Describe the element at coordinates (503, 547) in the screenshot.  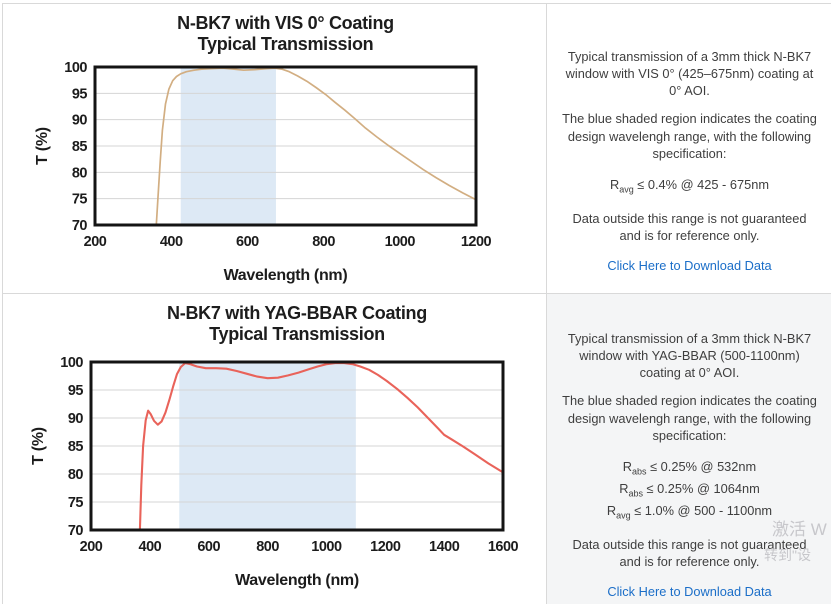
I see `svg-text: 1600` at that location.